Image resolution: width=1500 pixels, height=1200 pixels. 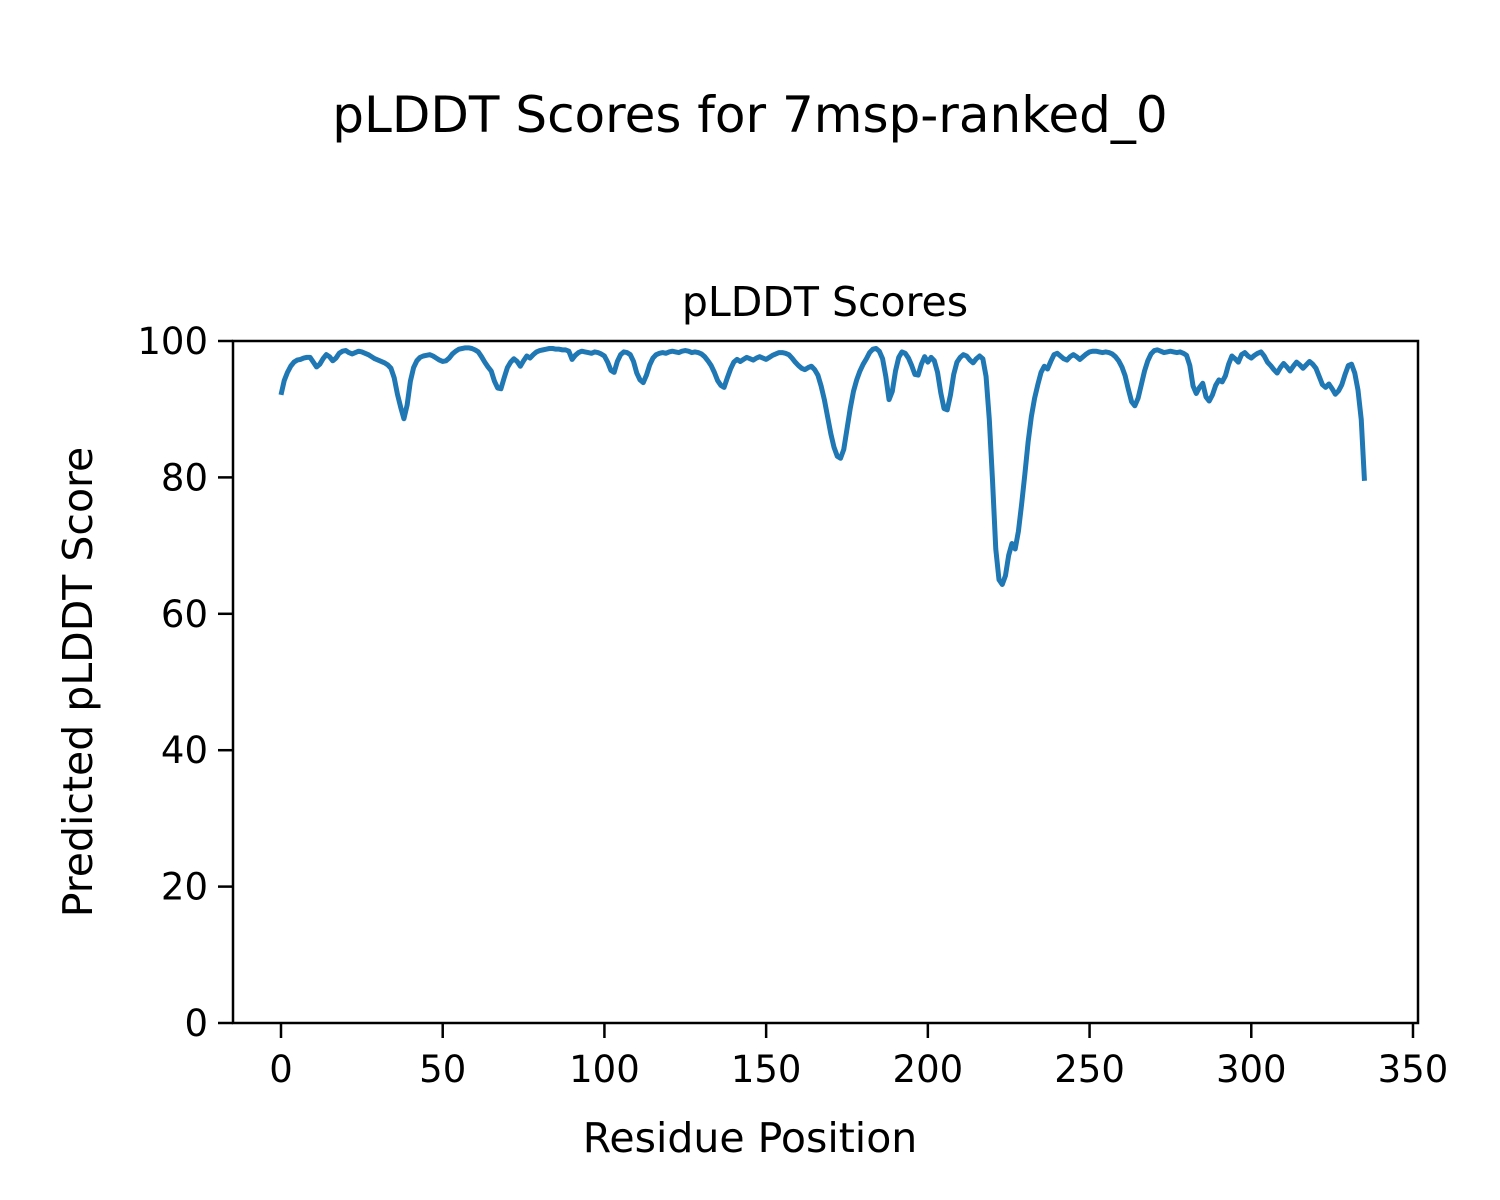 I want to click on x-tick-label: 100, so click(x=604, y=1069).